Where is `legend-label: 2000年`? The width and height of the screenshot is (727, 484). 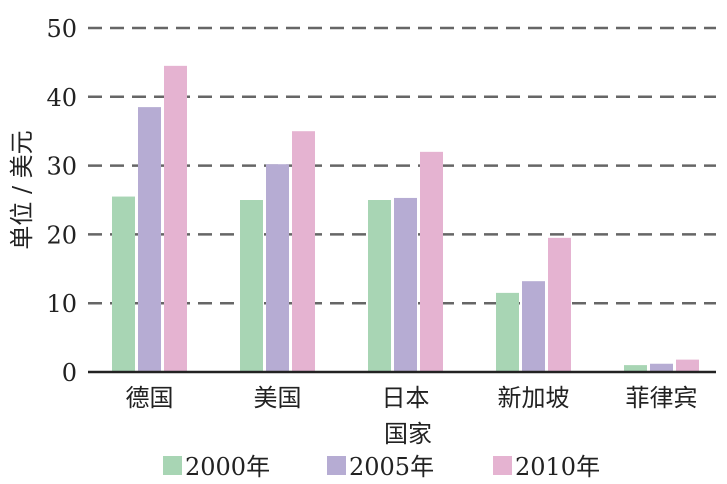
legend-label: 2000年 is located at coordinates (227, 467).